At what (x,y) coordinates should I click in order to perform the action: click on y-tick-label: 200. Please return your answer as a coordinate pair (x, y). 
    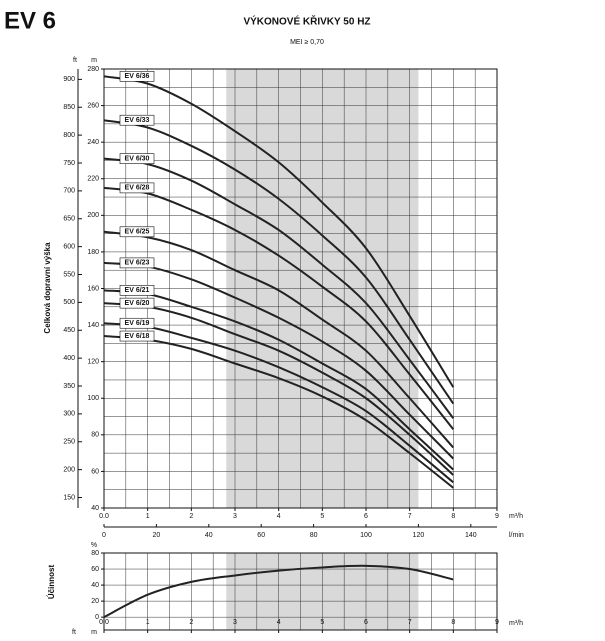
    Looking at the image, I should click on (93, 215).